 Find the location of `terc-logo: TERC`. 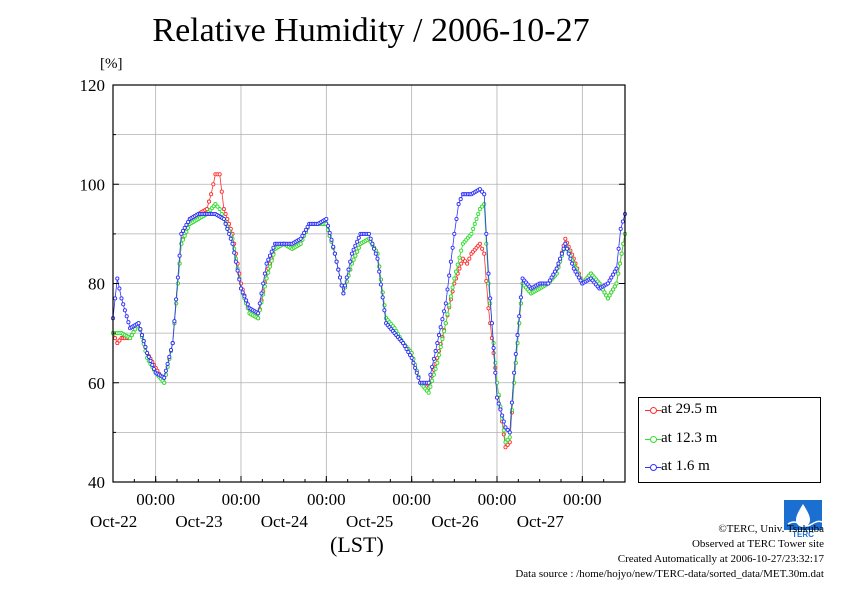

terc-logo: TERC is located at coordinates (803, 519).